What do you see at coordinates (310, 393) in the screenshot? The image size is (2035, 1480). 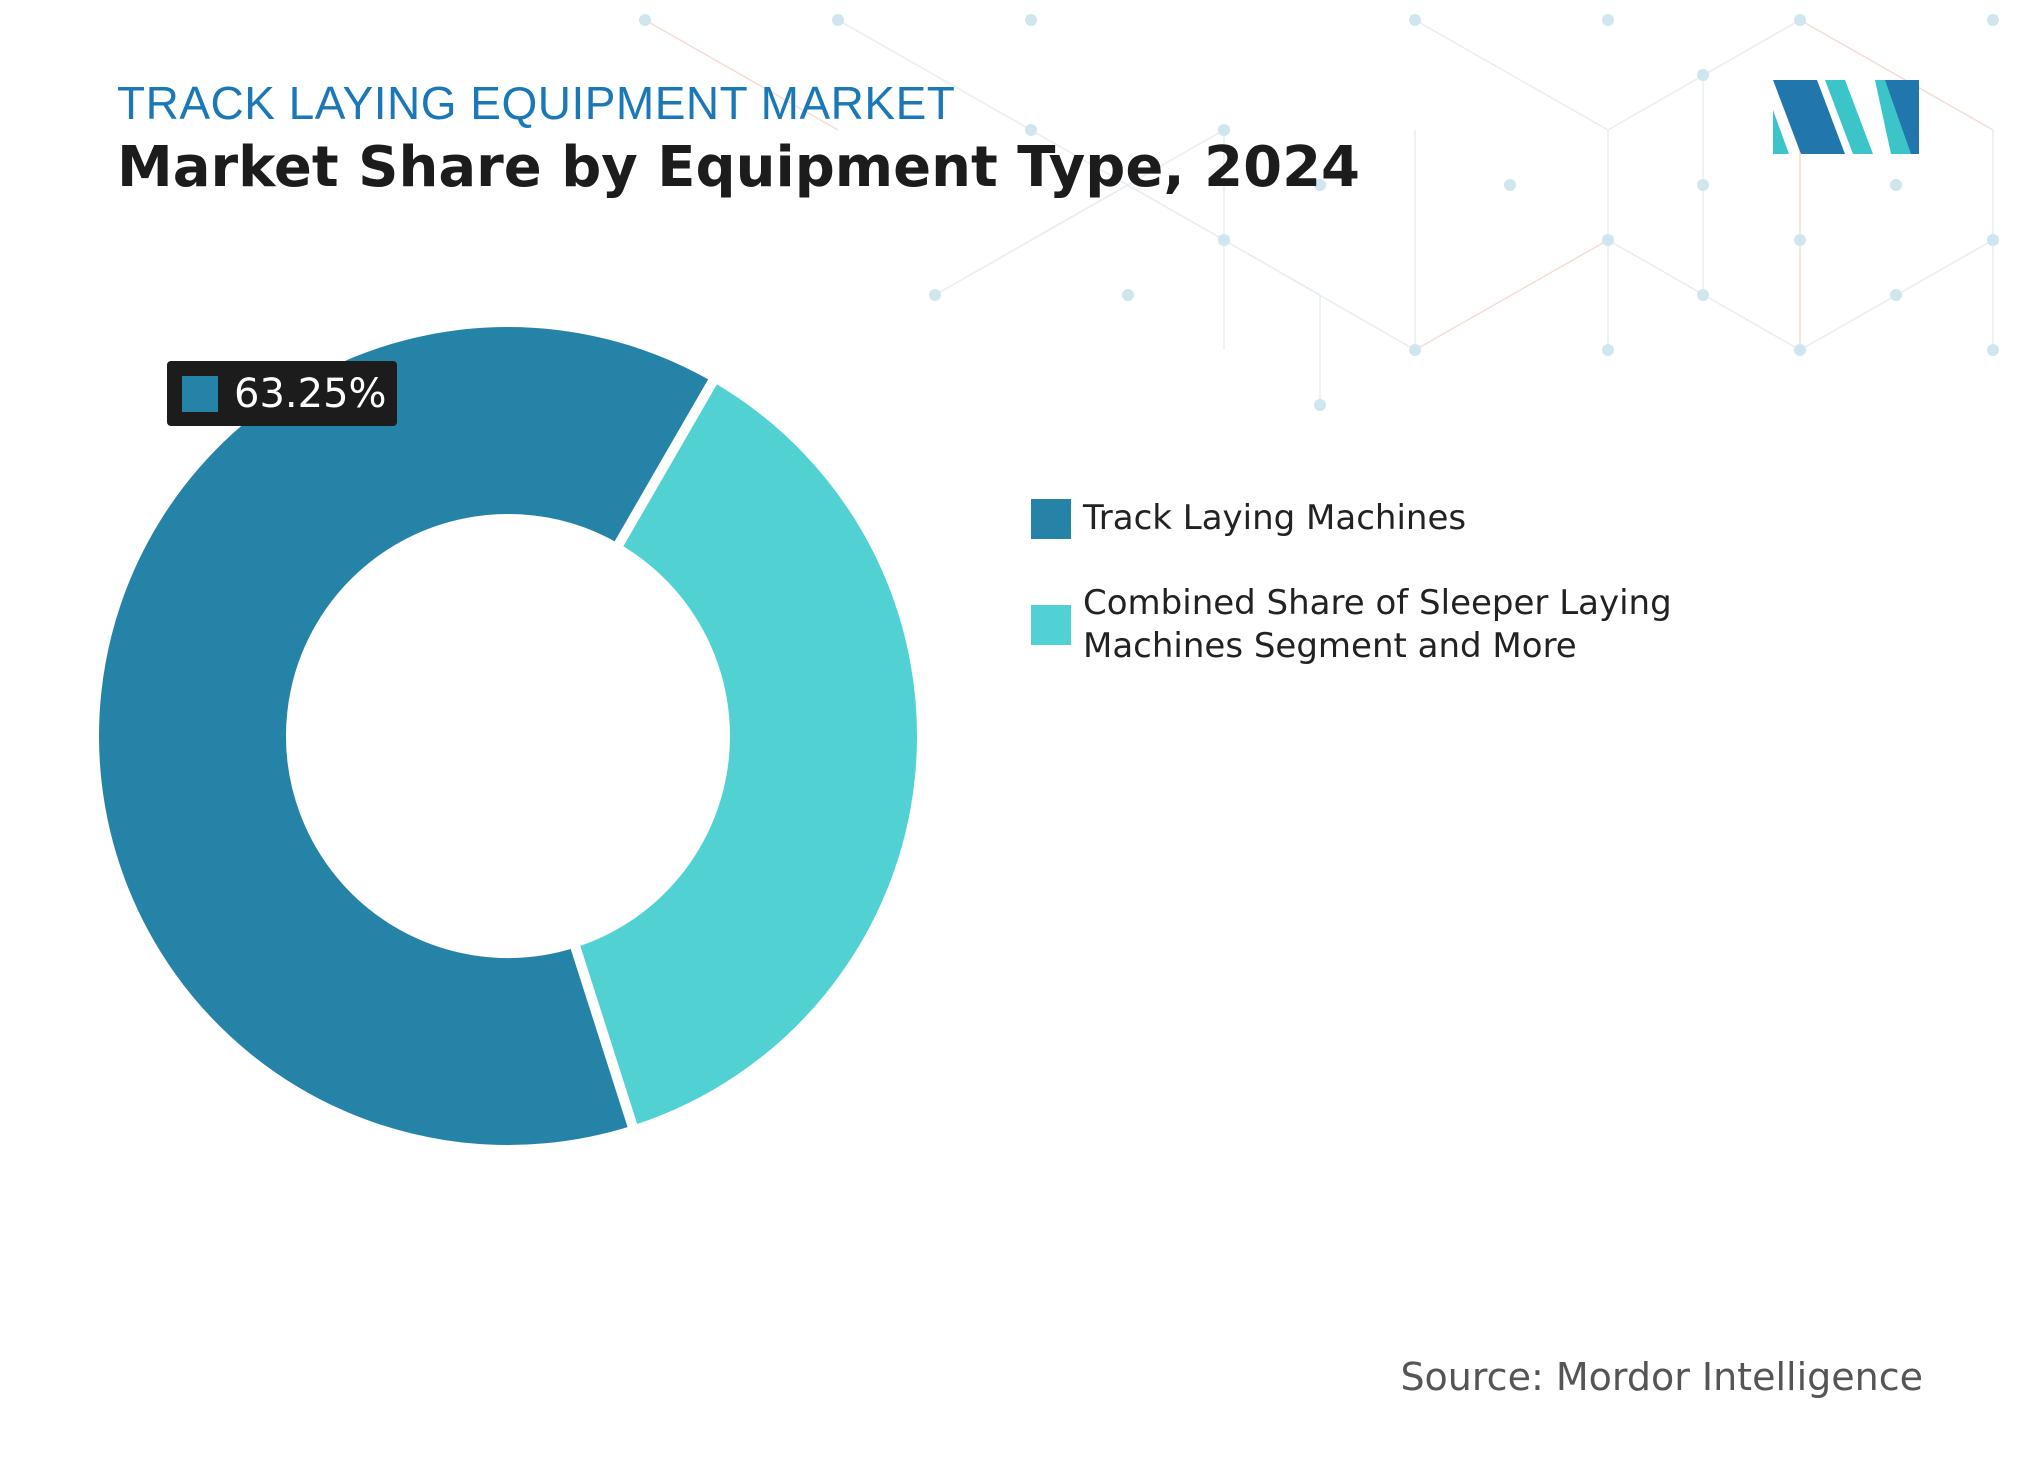 I see `data-label-text: 63.25%` at bounding box center [310, 393].